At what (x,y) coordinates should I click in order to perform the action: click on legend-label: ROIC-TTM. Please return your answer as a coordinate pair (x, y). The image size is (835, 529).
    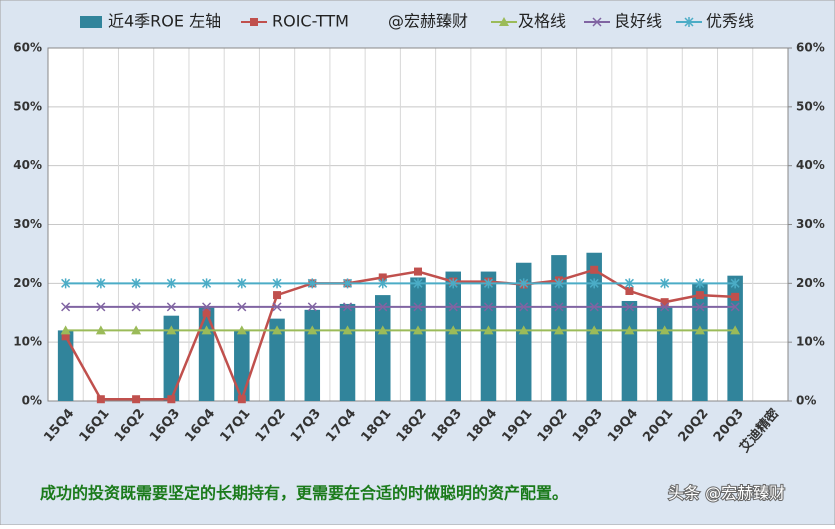
    Looking at the image, I should click on (310, 21).